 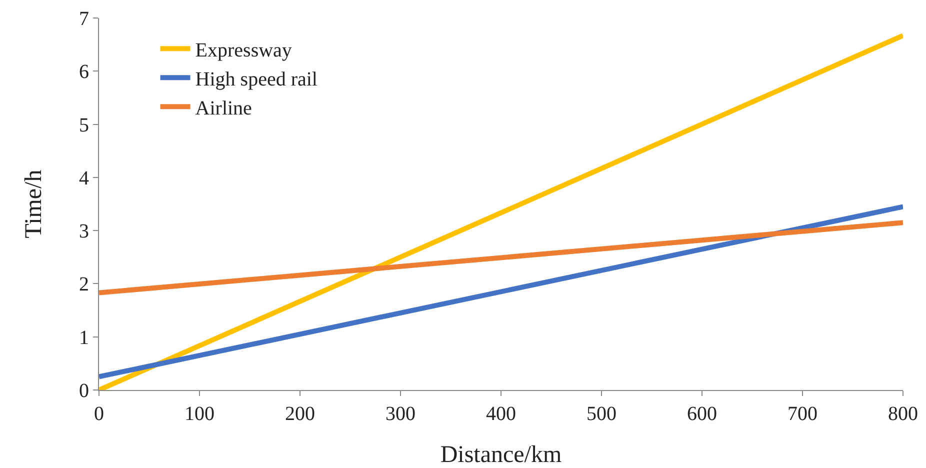 What do you see at coordinates (84, 19) in the screenshot?
I see `y-tick-label: 7` at bounding box center [84, 19].